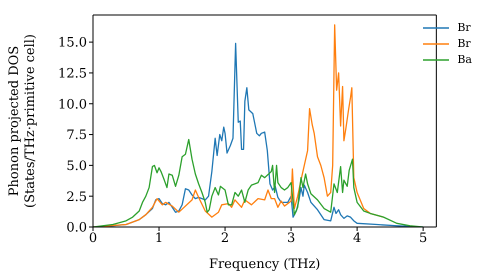 The width and height of the screenshot is (500, 280). What do you see at coordinates (264, 264) in the screenshot?
I see `x-axis-title: Frequency (THz)` at bounding box center [264, 264].